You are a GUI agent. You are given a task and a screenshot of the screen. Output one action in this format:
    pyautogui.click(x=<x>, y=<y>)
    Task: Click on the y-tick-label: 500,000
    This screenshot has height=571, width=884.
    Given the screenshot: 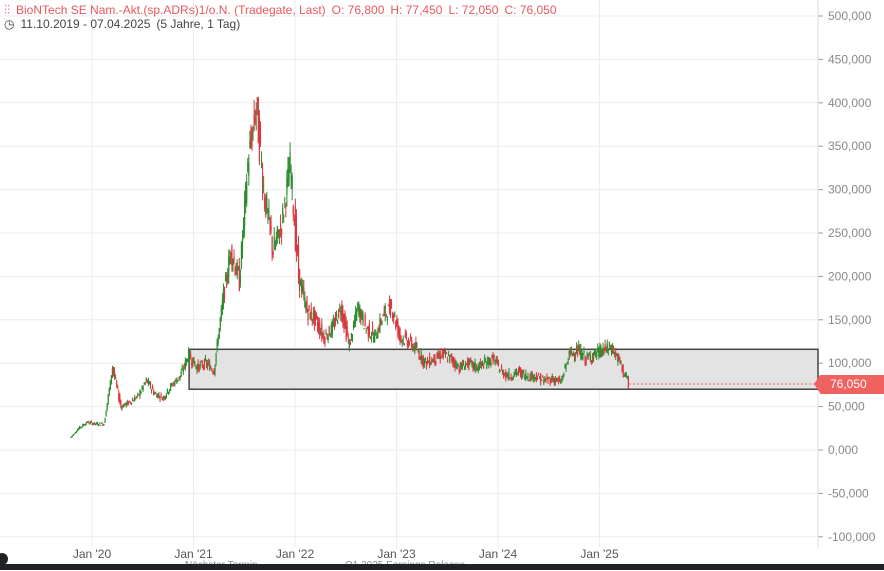 What is the action you would take?
    pyautogui.click(x=850, y=16)
    